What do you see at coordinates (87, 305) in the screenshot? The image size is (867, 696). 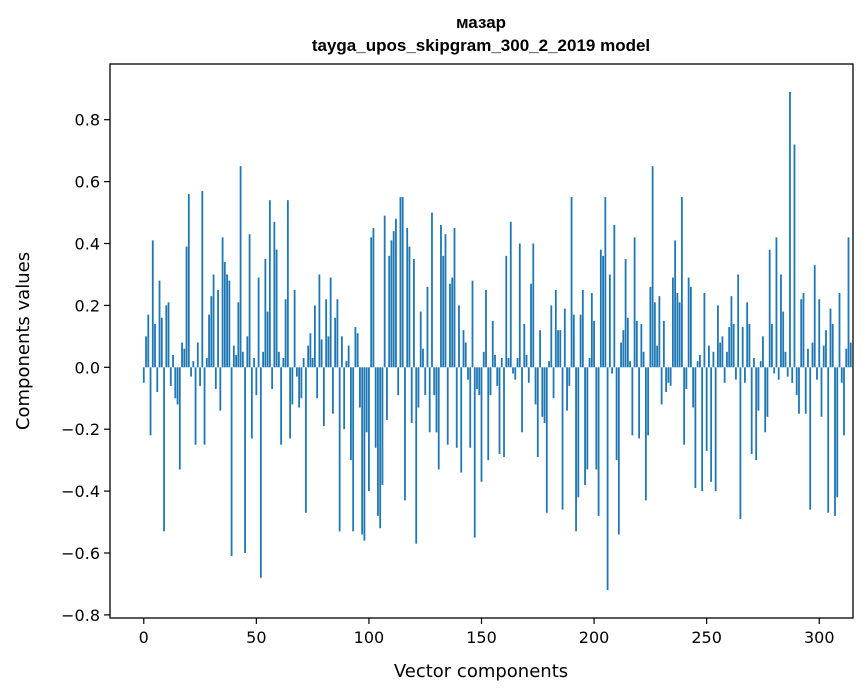 I see `y-tick-label-5: 0.2` at bounding box center [87, 305].